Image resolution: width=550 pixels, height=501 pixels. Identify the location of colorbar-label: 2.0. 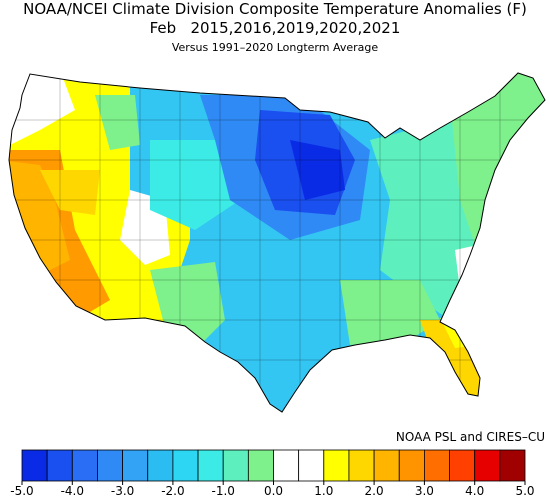
(374, 490).